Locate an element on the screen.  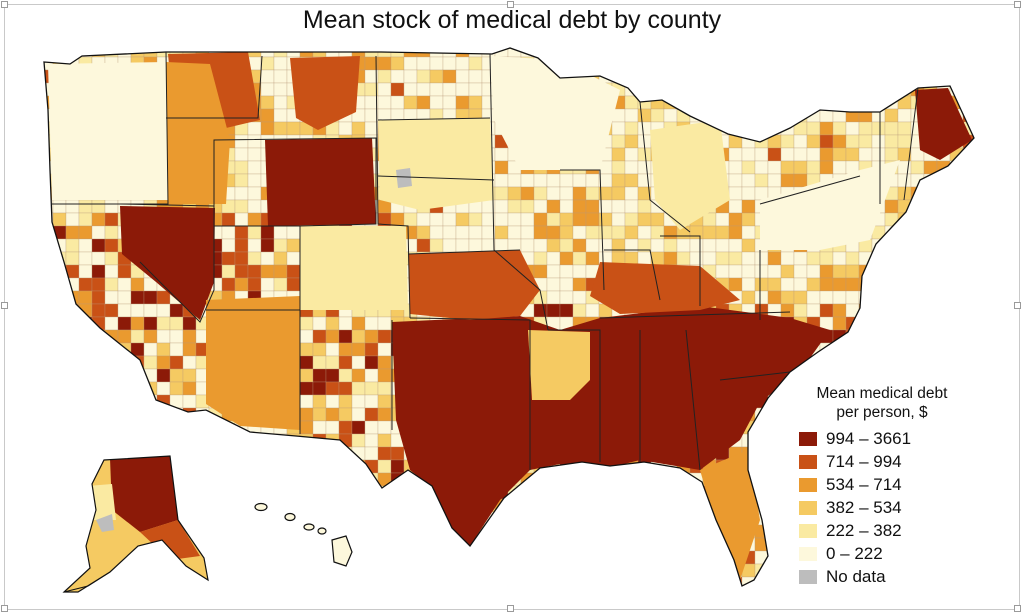
resize-handle-bottom-left is located at coordinates (4, 608).